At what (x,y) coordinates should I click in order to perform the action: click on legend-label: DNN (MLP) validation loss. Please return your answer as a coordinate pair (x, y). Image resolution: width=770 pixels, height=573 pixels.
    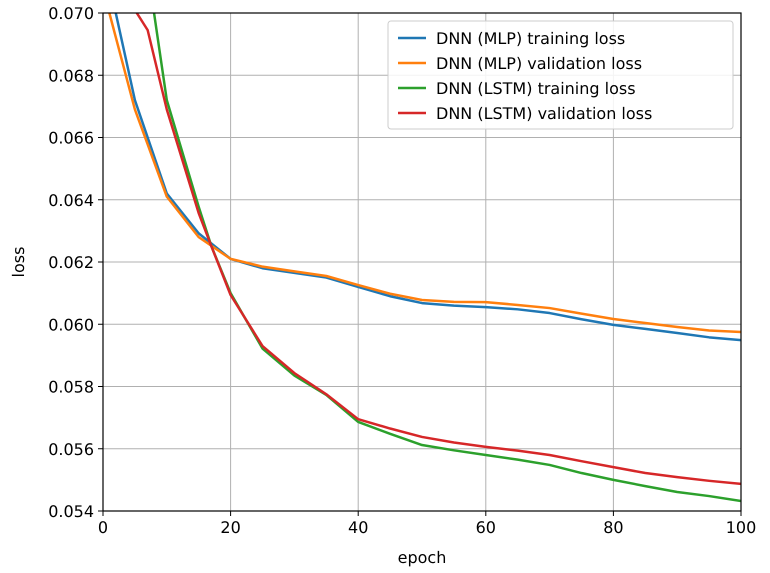
    Looking at the image, I should click on (539, 63).